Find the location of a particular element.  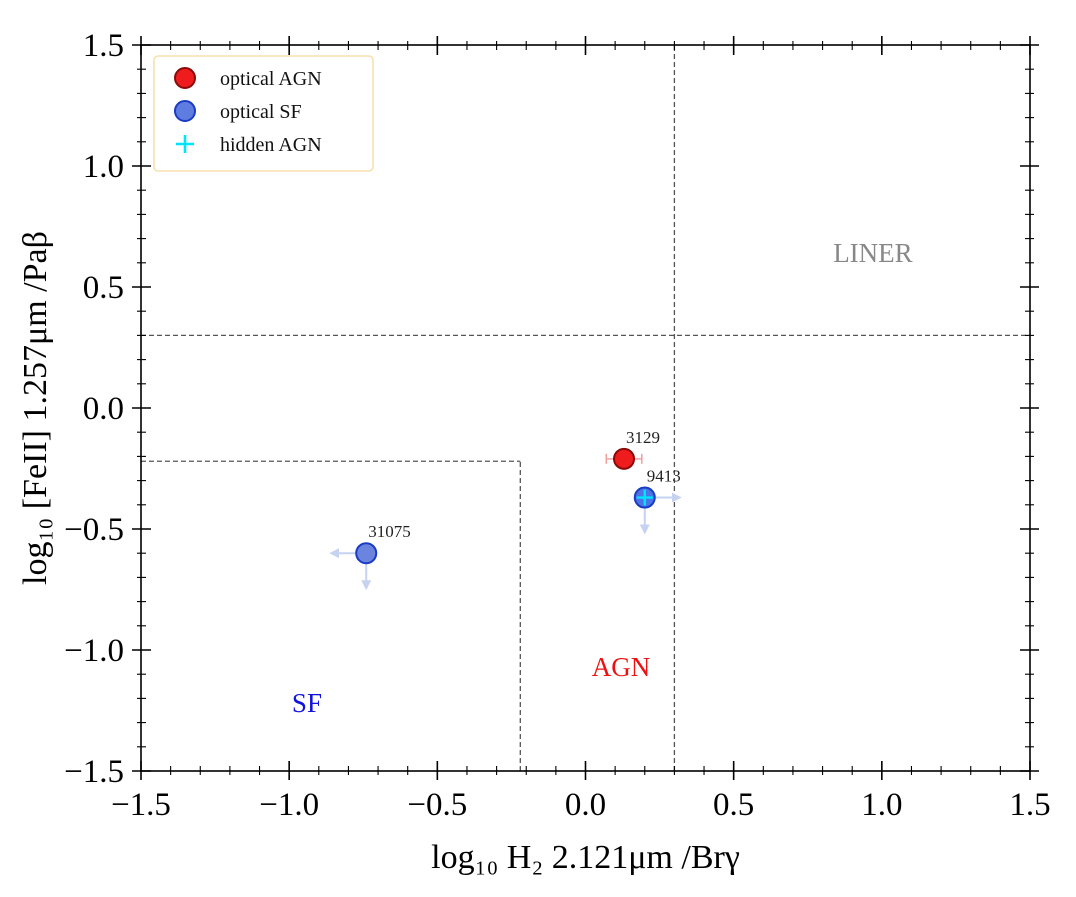

x-axis-label: log₁₀ H₂ 2.121μm /Brγ is located at coordinates (585, 857).